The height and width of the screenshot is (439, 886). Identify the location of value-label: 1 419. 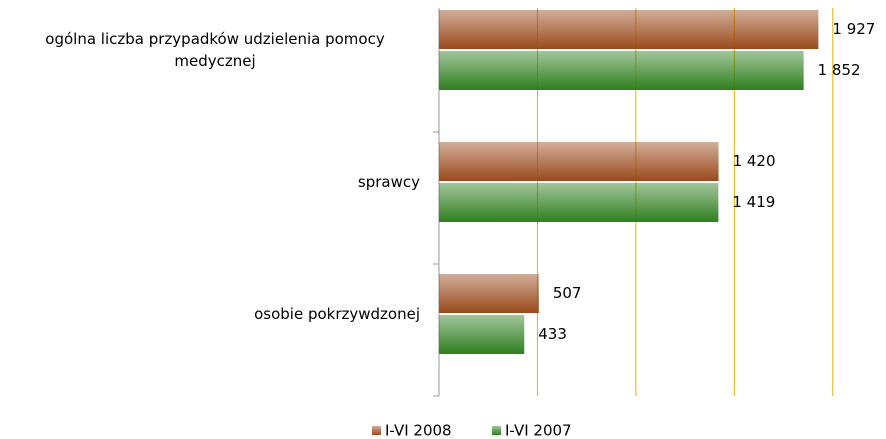
(753, 202).